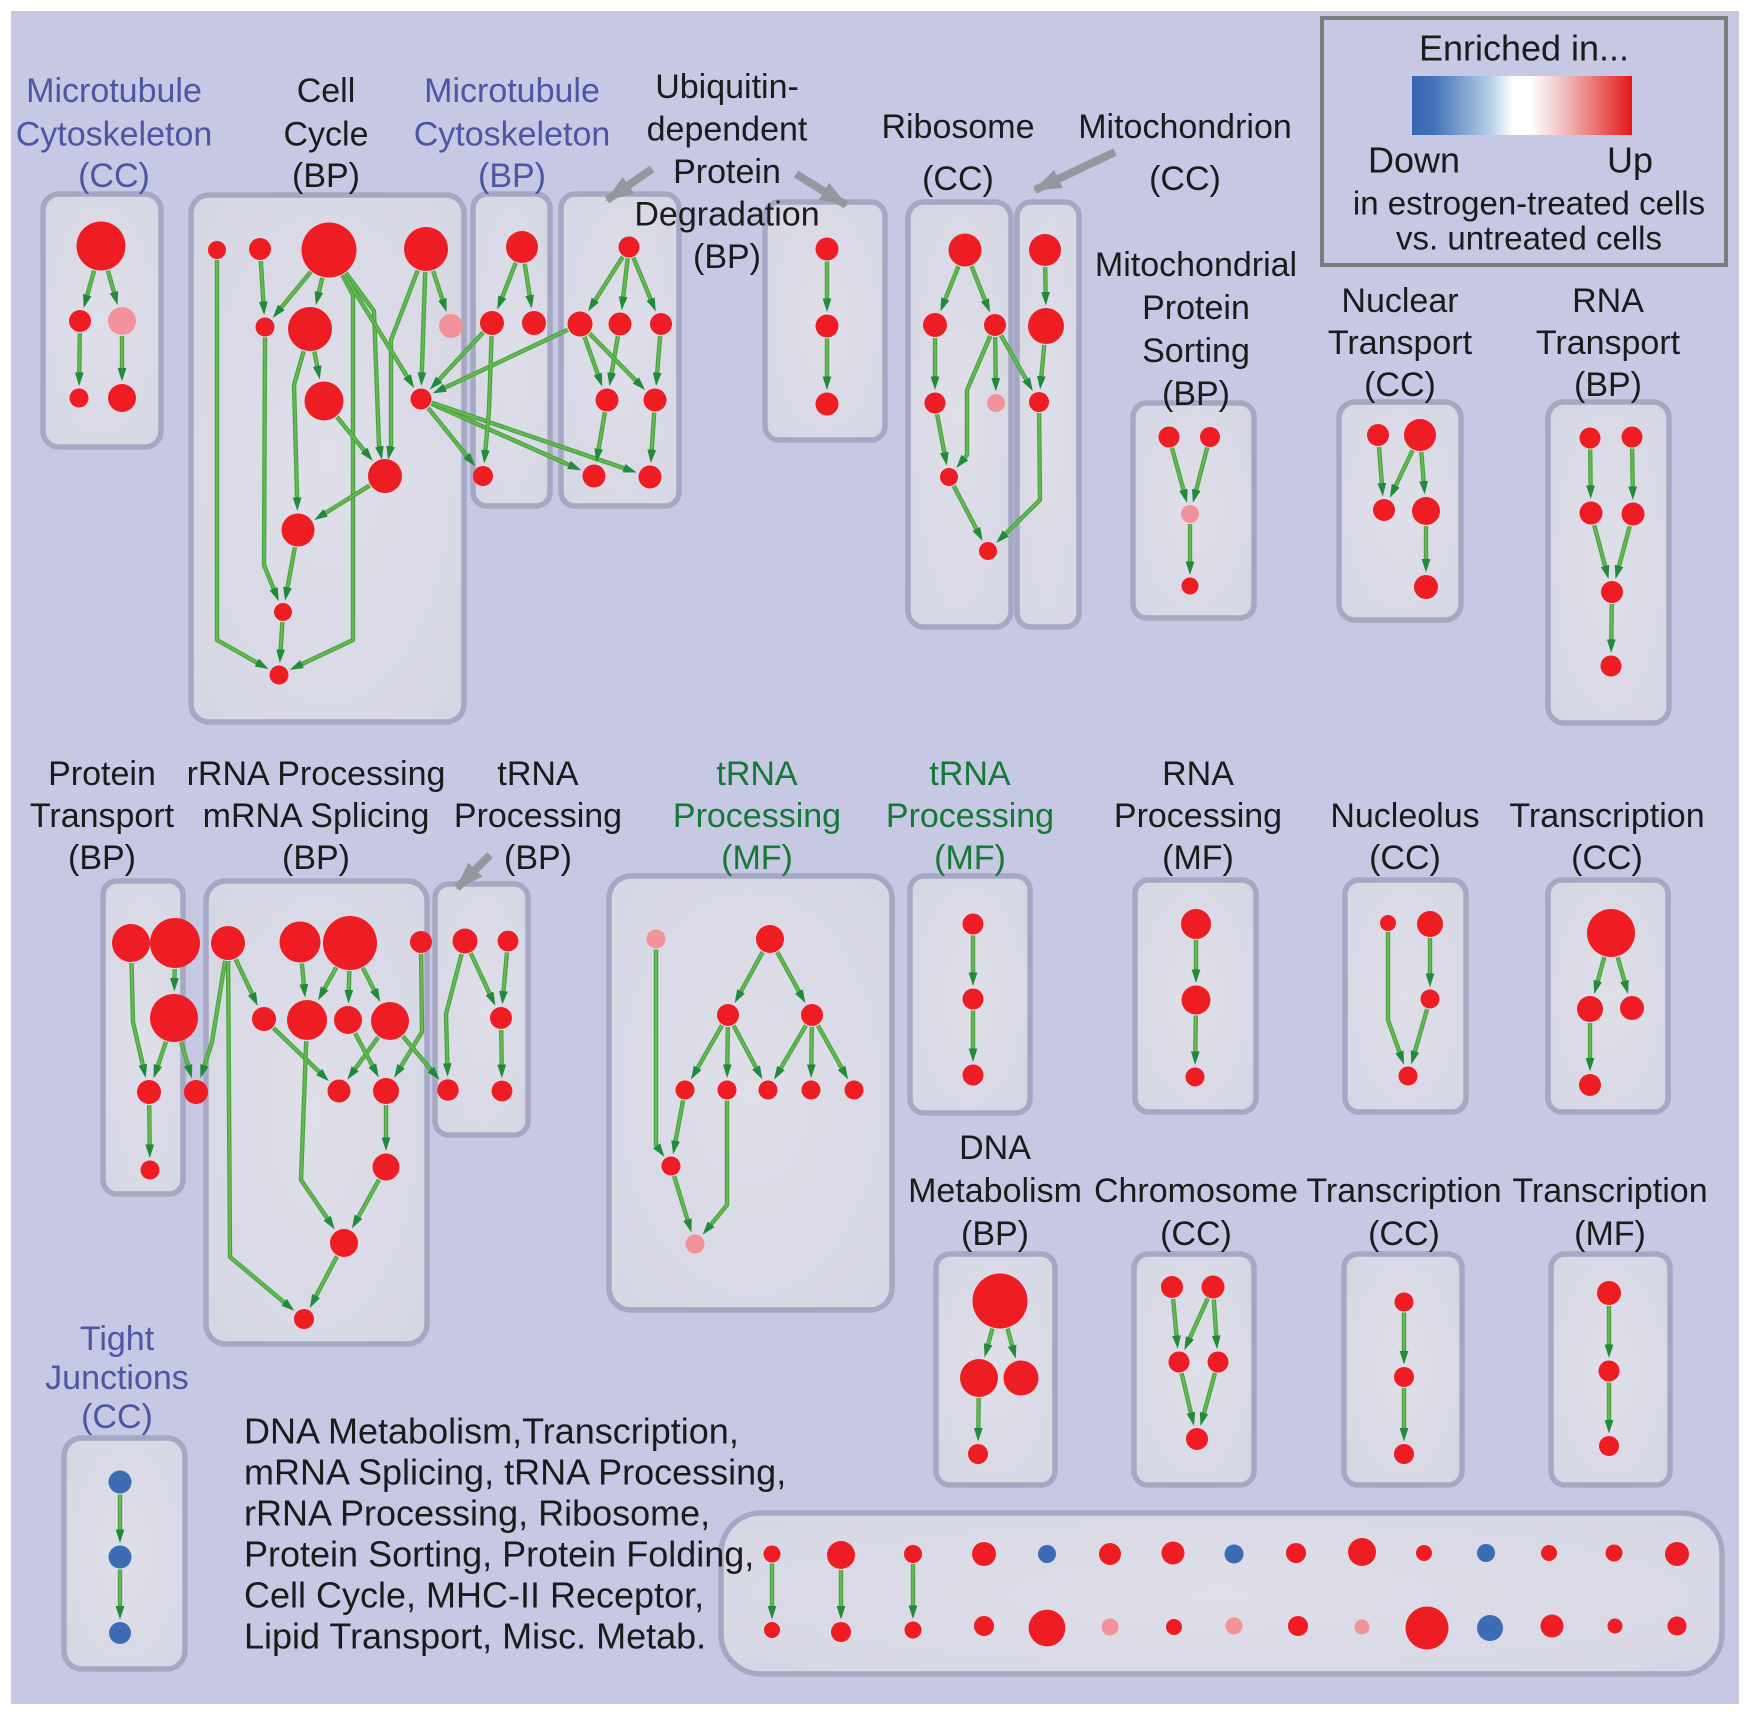 This screenshot has height=1715, width=1750. Describe the element at coordinates (727, 130) in the screenshot. I see `svg-text: dependent` at that location.